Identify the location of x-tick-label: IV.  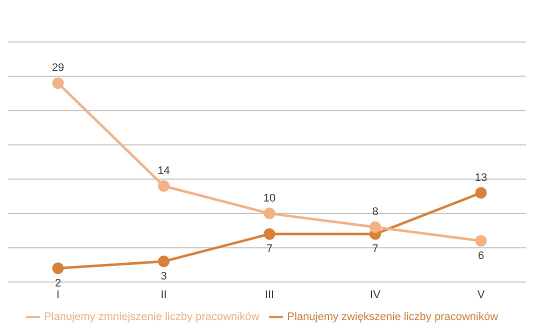
(376, 294).